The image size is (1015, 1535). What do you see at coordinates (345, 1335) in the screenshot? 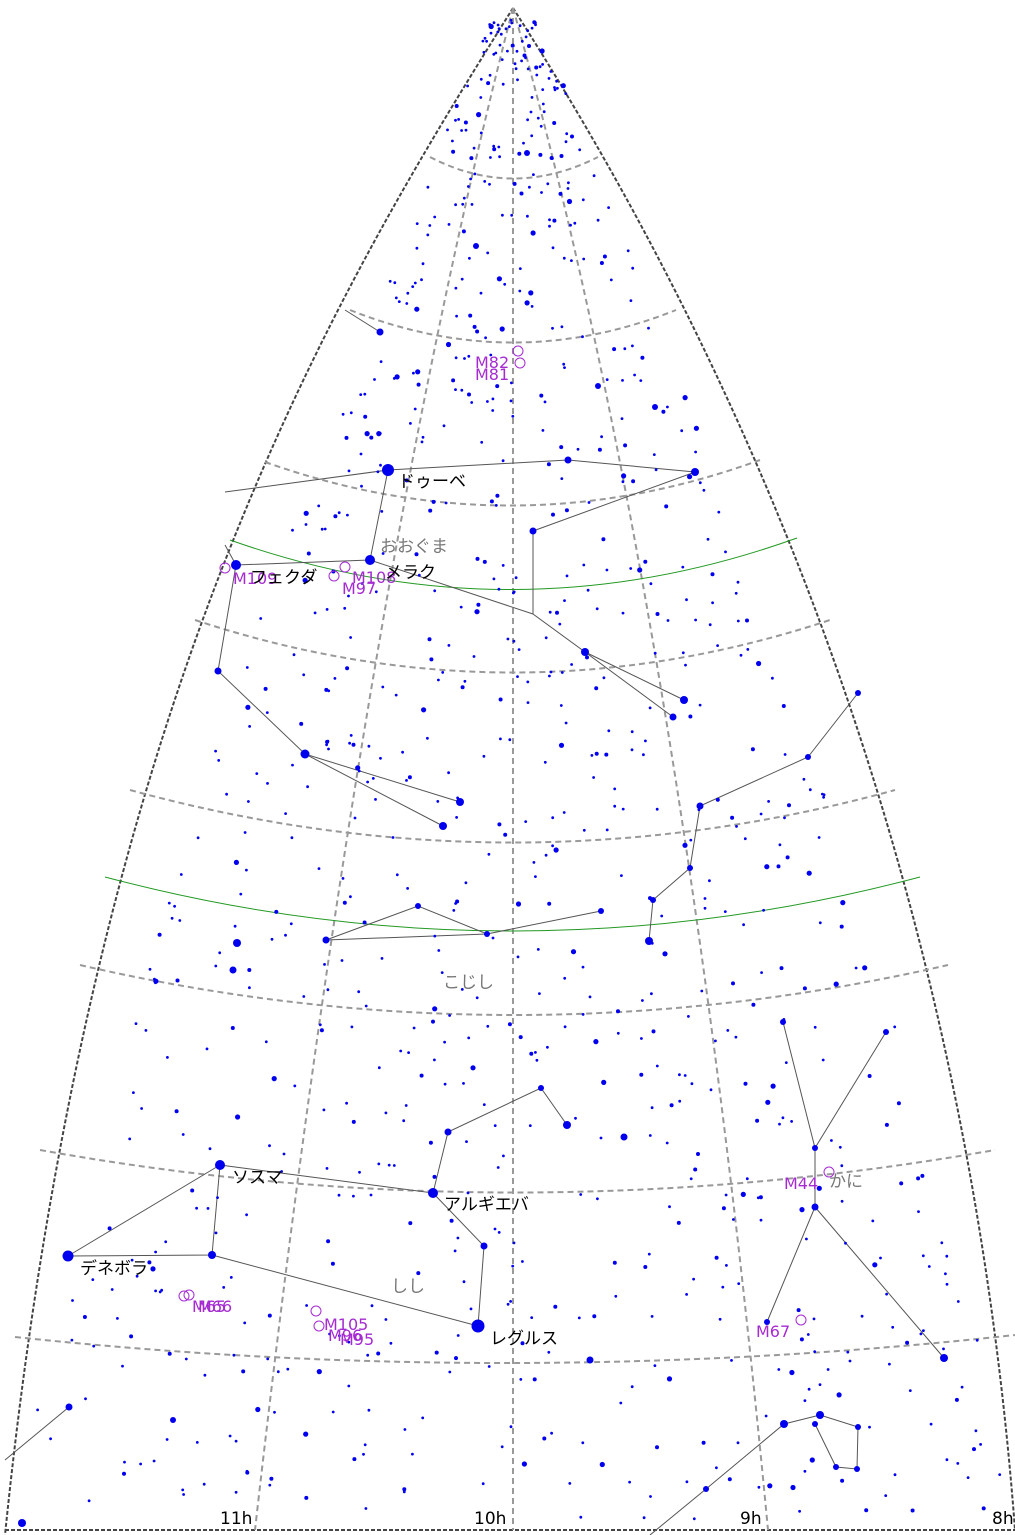
I see `messier-label-m96: M96` at bounding box center [345, 1335].